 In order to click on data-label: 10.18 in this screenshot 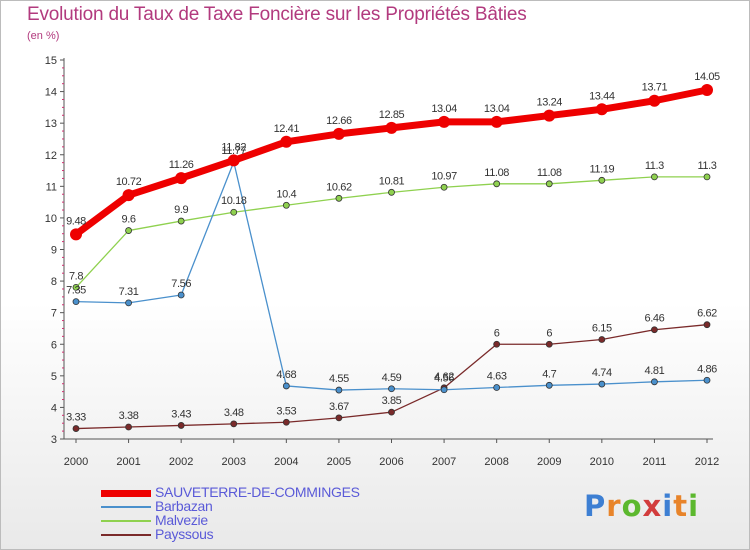, I will do `click(234, 201)`.